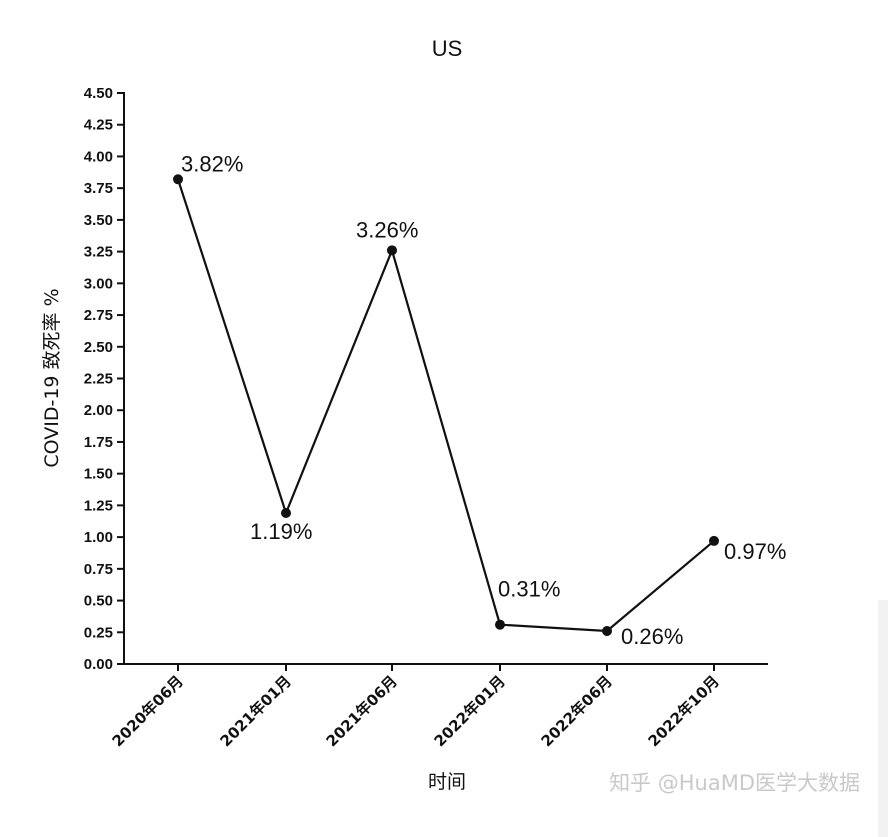 This screenshot has width=888, height=837. What do you see at coordinates (98, 410) in the screenshot?
I see `y-tick-label: 2.00` at bounding box center [98, 410].